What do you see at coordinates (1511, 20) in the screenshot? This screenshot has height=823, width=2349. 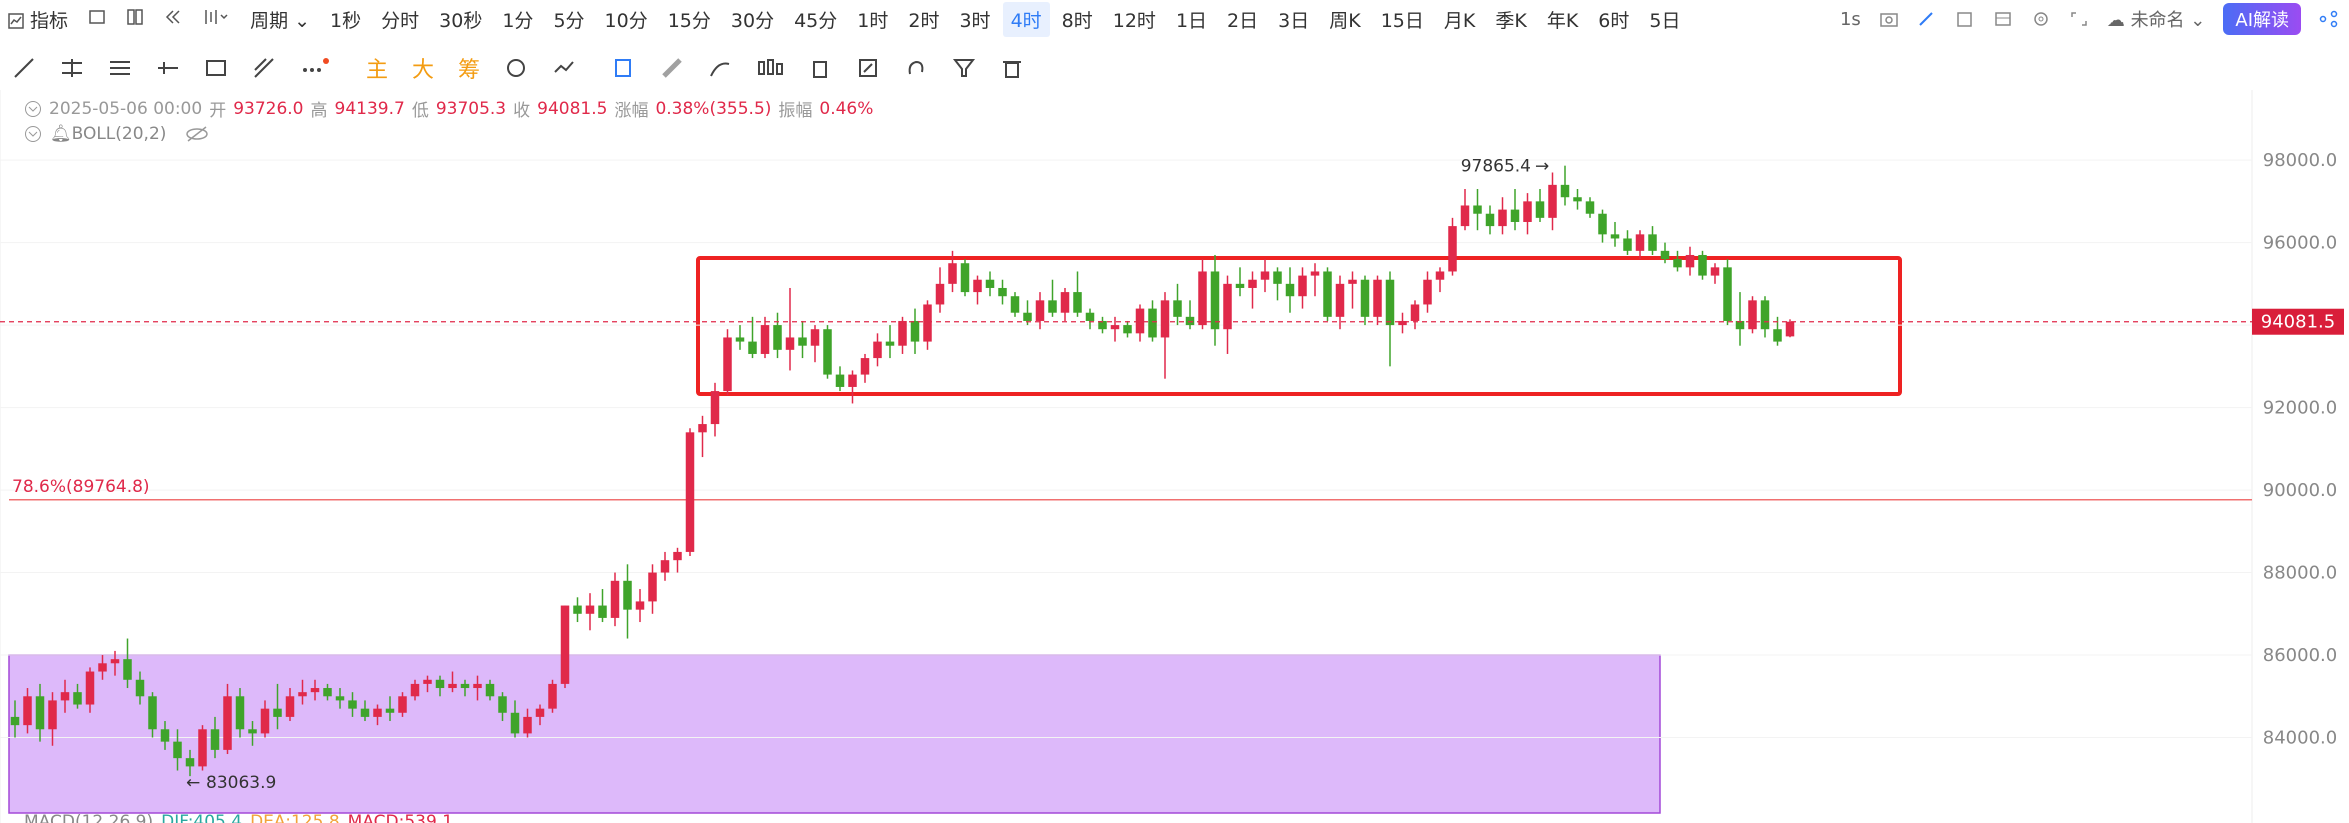 I see `interval: 季K` at bounding box center [1511, 20].